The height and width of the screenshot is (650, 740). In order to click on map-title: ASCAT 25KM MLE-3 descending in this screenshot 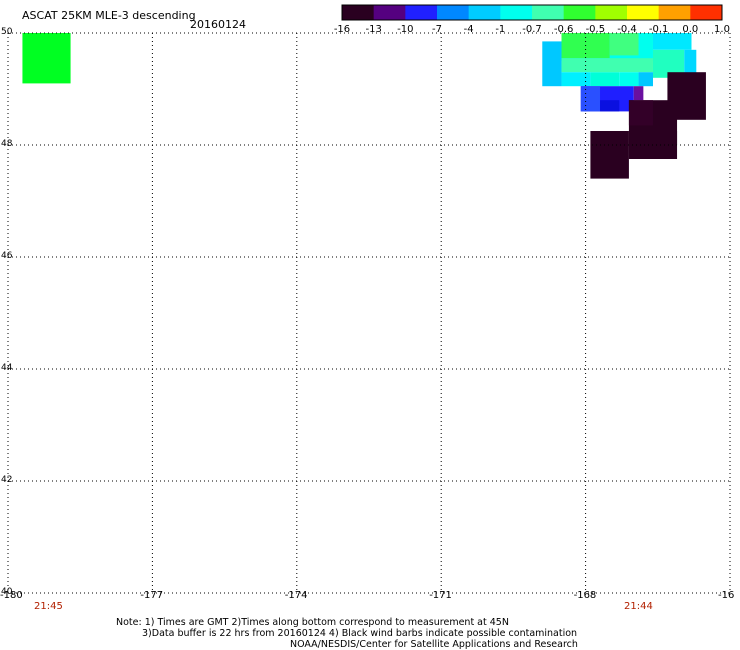, I will do `click(109, 15)`.